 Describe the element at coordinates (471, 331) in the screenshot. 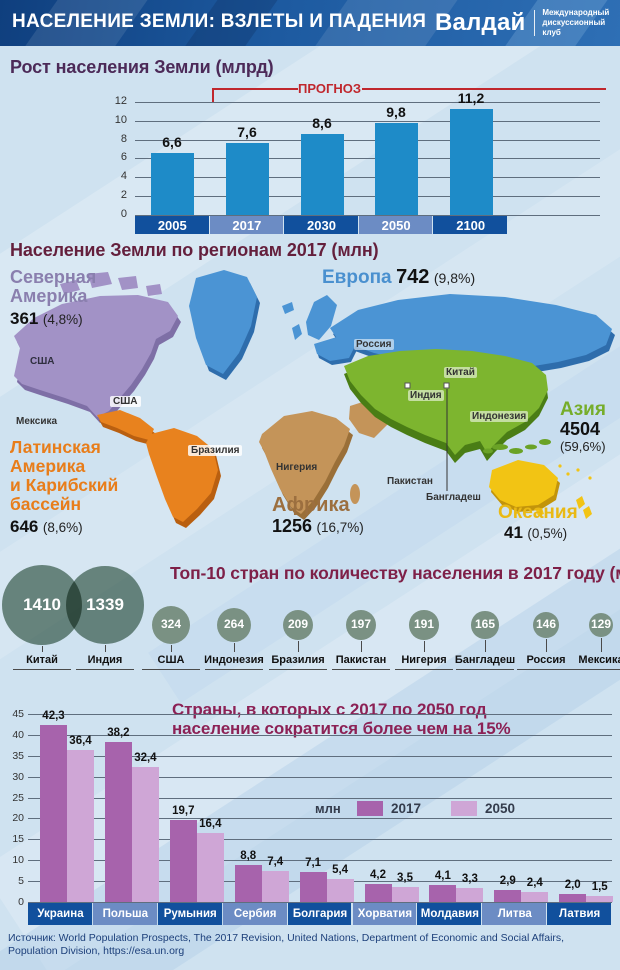

I see `region-russia` at that location.